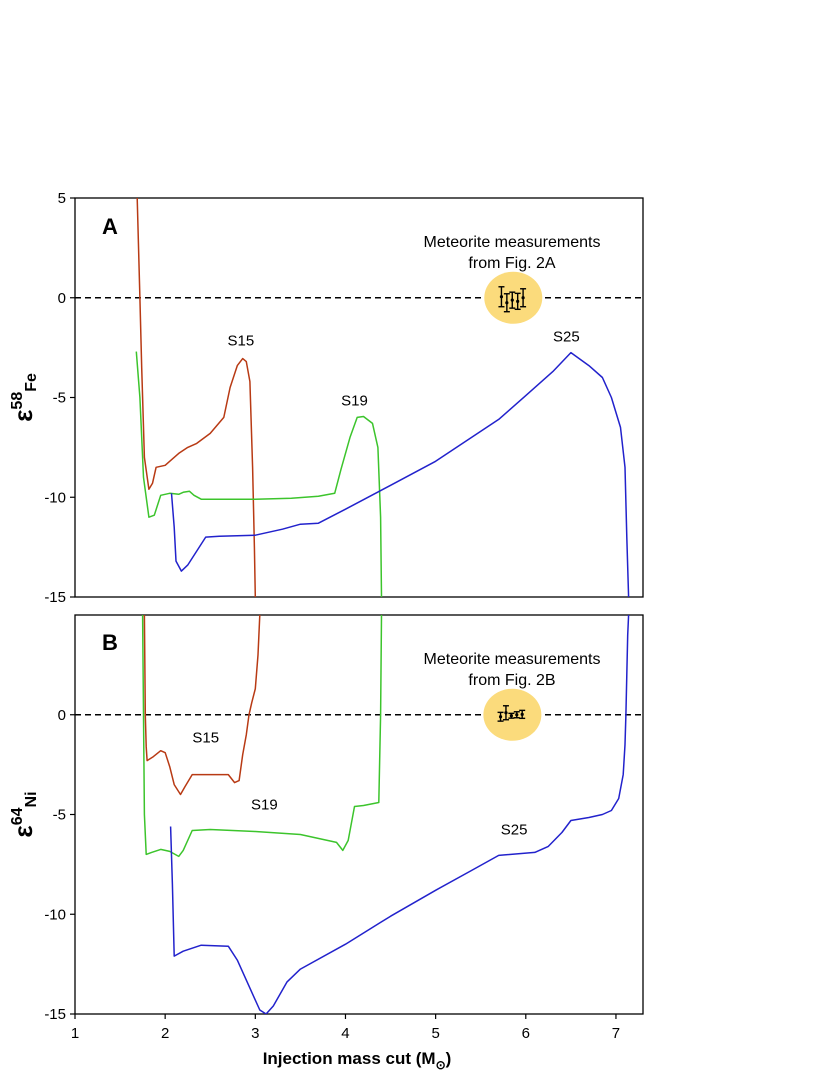 Image resolution: width=830 pixels, height=1075 pixels. What do you see at coordinates (616, 1033) in the screenshot?
I see `x-tick-label: 7` at bounding box center [616, 1033].